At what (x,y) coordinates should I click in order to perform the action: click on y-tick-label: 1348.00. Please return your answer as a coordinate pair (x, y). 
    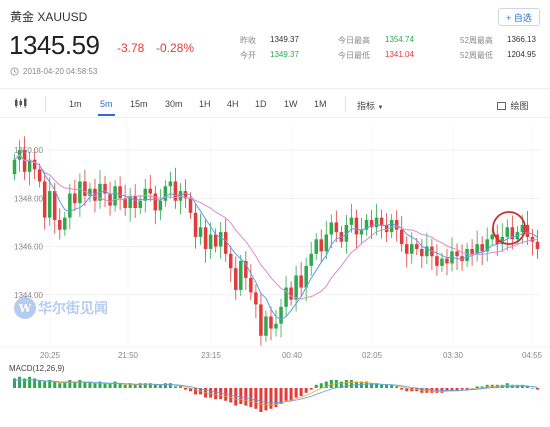
    Looking at the image, I should click on (28, 198).